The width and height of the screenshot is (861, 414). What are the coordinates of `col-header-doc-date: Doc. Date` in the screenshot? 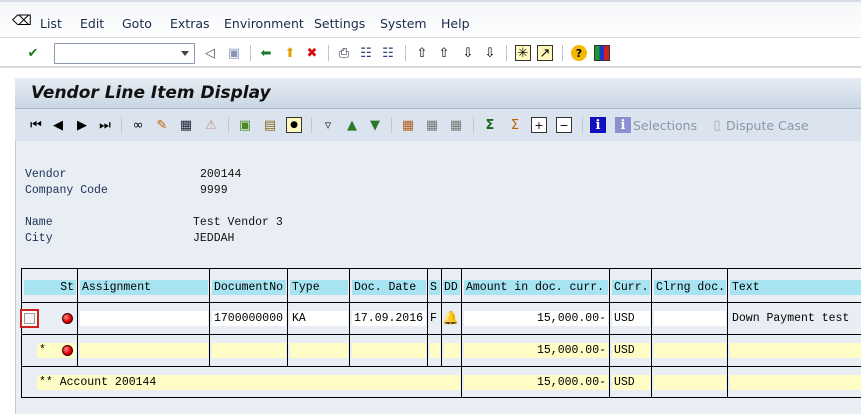 It's located at (389, 287).